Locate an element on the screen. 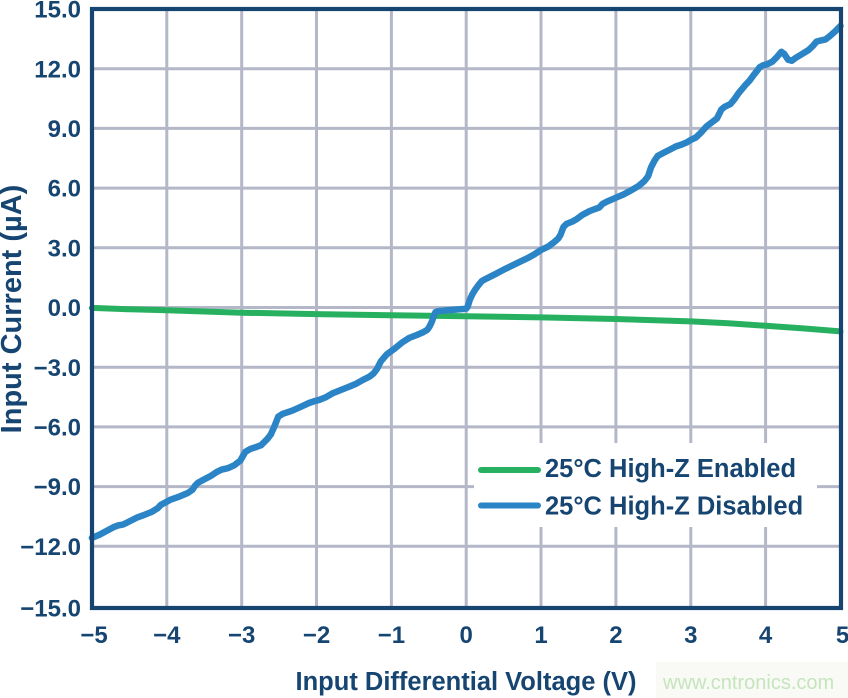 Image resolution: width=848 pixels, height=698 pixels. svg-text: −6.0 is located at coordinates (57, 428).